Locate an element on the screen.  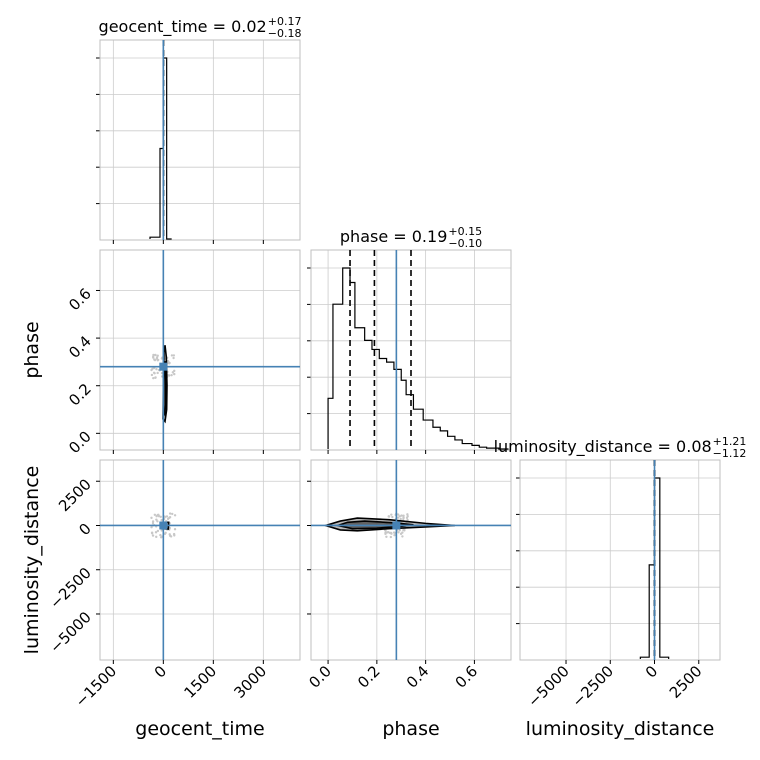
x-axis-label: luminosity_distance is located at coordinates (620, 729).